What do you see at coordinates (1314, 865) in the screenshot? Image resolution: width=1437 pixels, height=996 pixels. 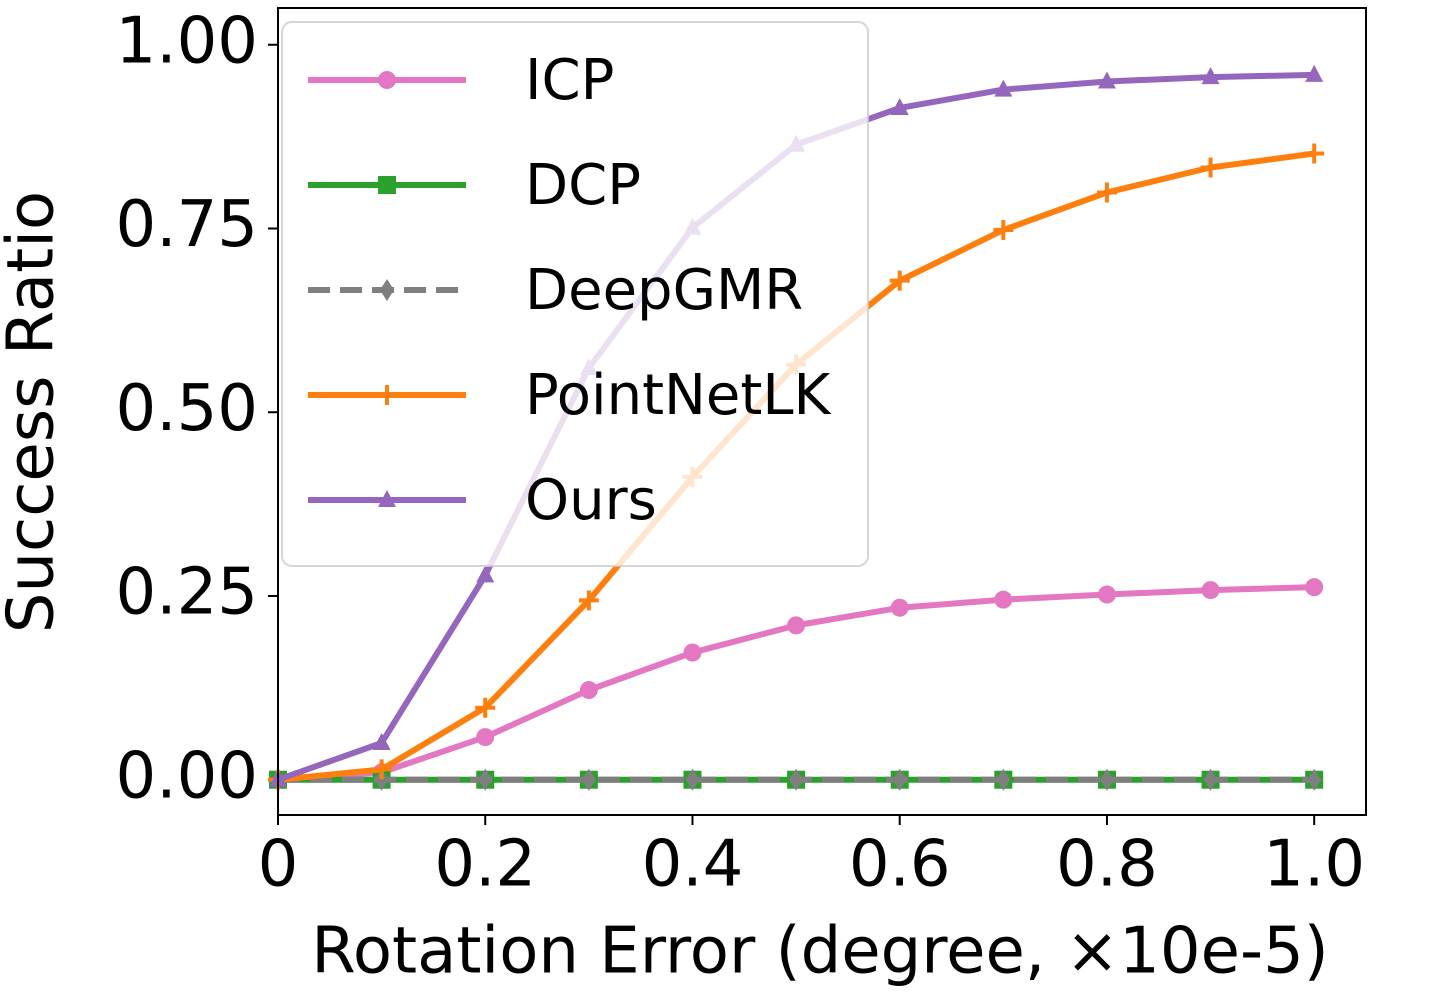 I see `x-tick-label: 1.0` at bounding box center [1314, 865].